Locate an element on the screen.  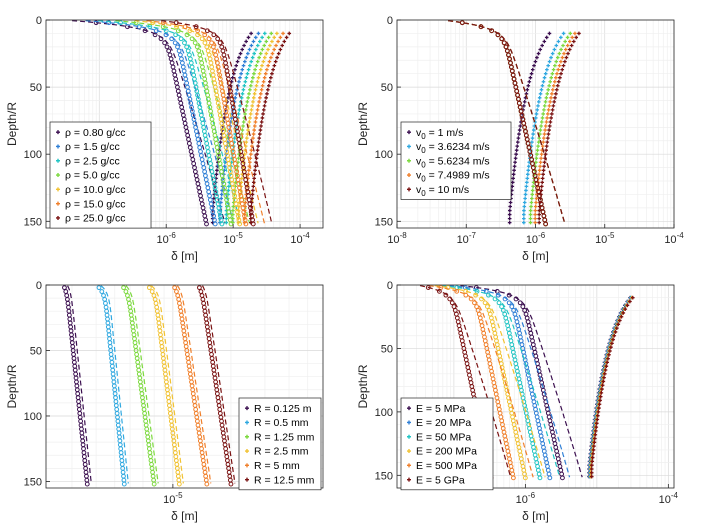
y-axis-label: Depth/R is located at coordinates (12, 386).